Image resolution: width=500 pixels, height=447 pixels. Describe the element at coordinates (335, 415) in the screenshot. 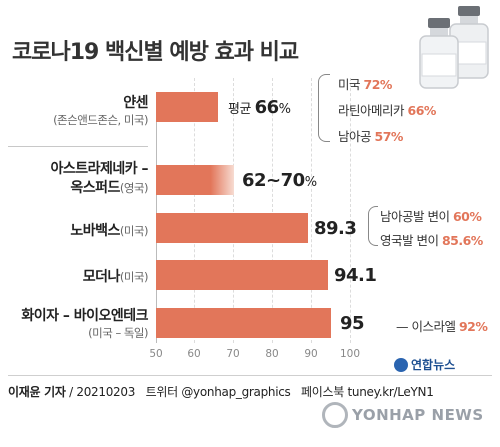

I see `watermark-icon` at that location.